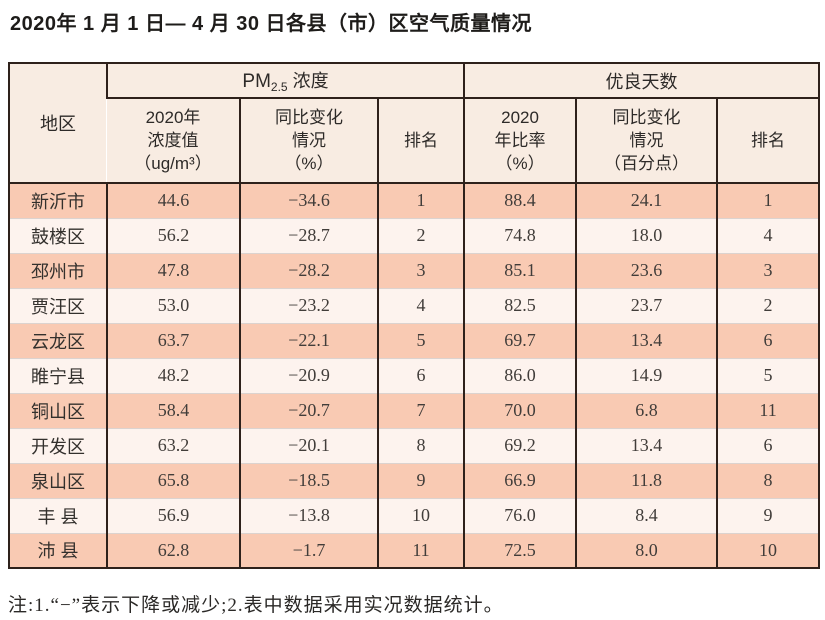  What do you see at coordinates (308, 550) in the screenshot?
I see `value-cell: −1.7` at bounding box center [308, 550].